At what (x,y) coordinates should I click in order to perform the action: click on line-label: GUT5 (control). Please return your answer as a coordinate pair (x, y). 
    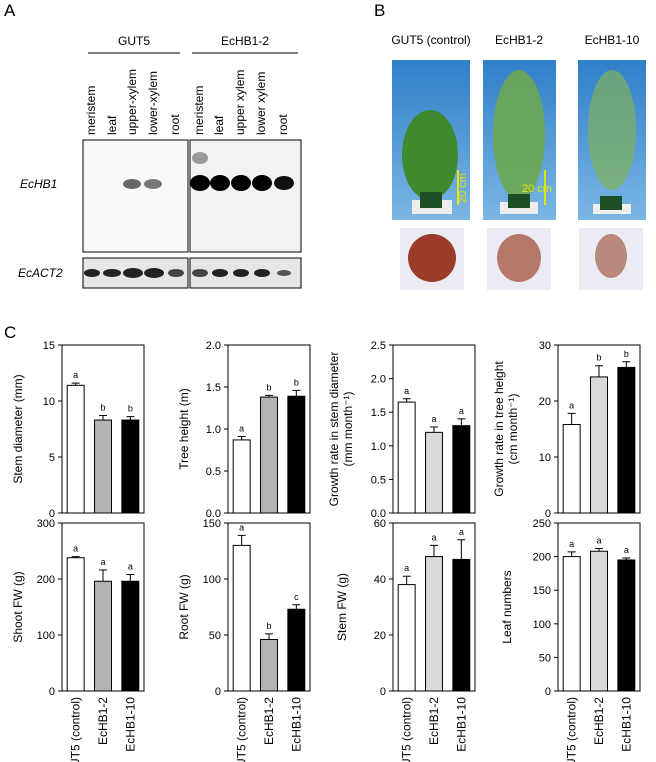
    Looking at the image, I should click on (430, 40).